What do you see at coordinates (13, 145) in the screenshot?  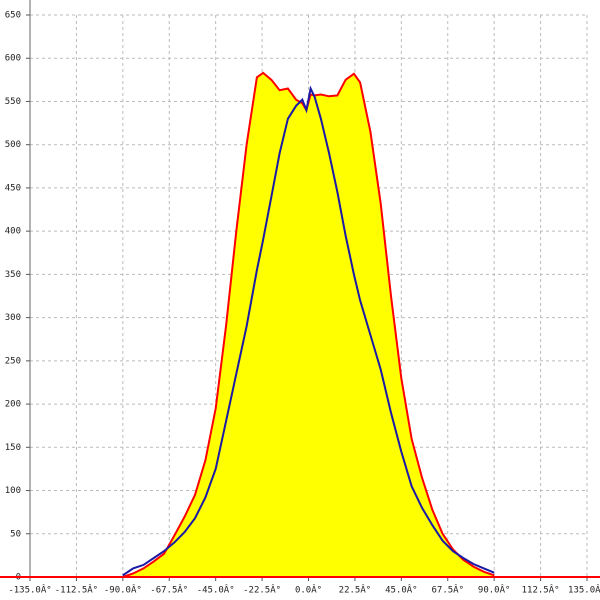 I see `y-tick-label: 500` at bounding box center [13, 145].